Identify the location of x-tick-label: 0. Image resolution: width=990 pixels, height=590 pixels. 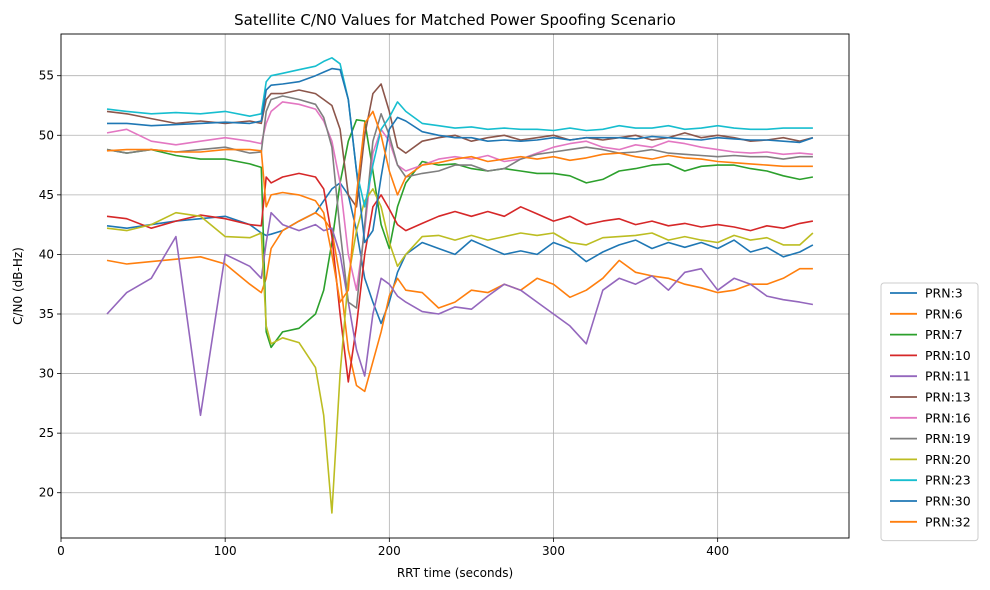
(61, 551).